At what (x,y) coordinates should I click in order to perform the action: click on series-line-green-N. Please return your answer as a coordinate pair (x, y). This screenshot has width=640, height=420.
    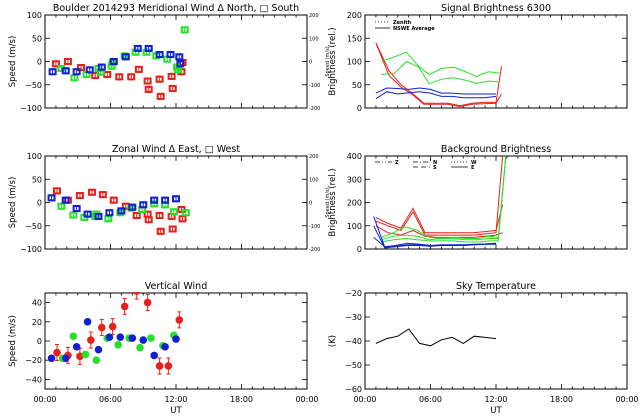
    Looking at the image, I should click on (444, 197).